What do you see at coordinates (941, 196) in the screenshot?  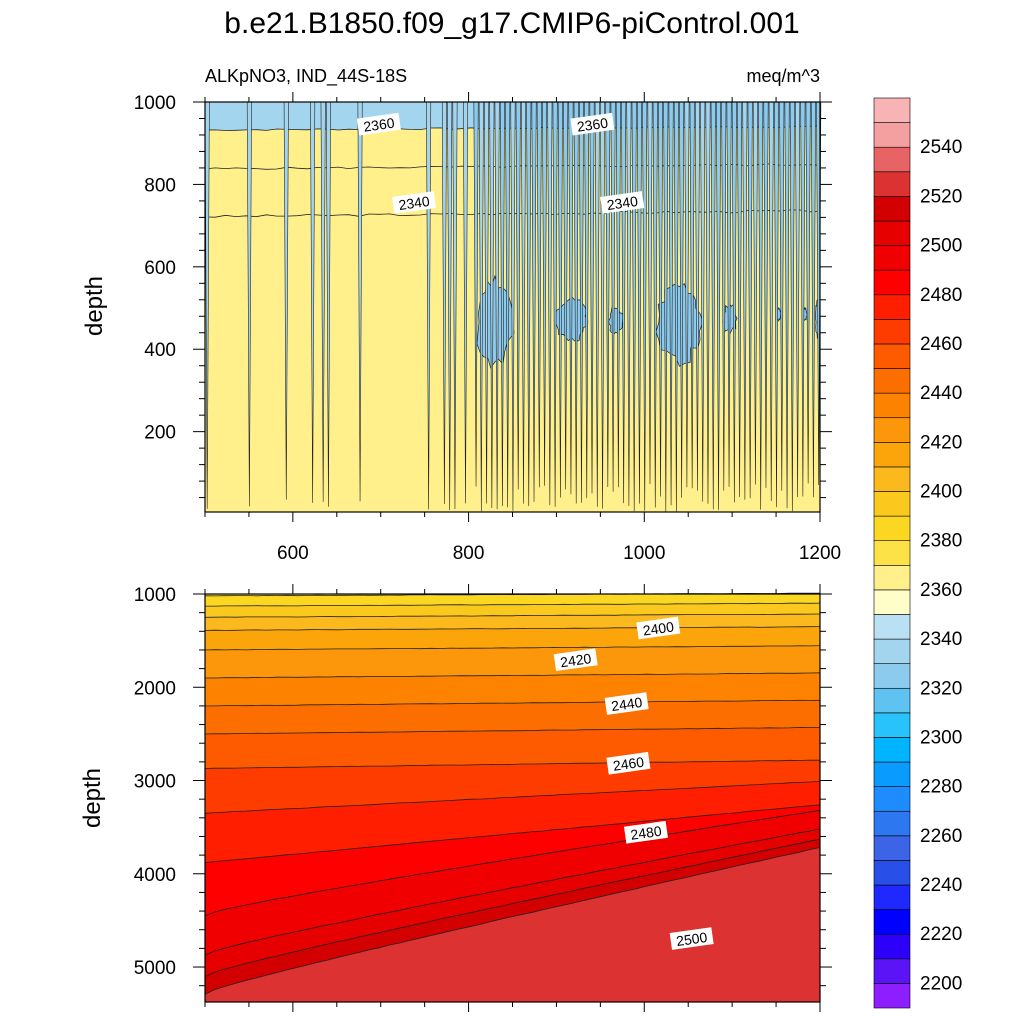 I see `colorbar-tick-label: 2520` at bounding box center [941, 196].